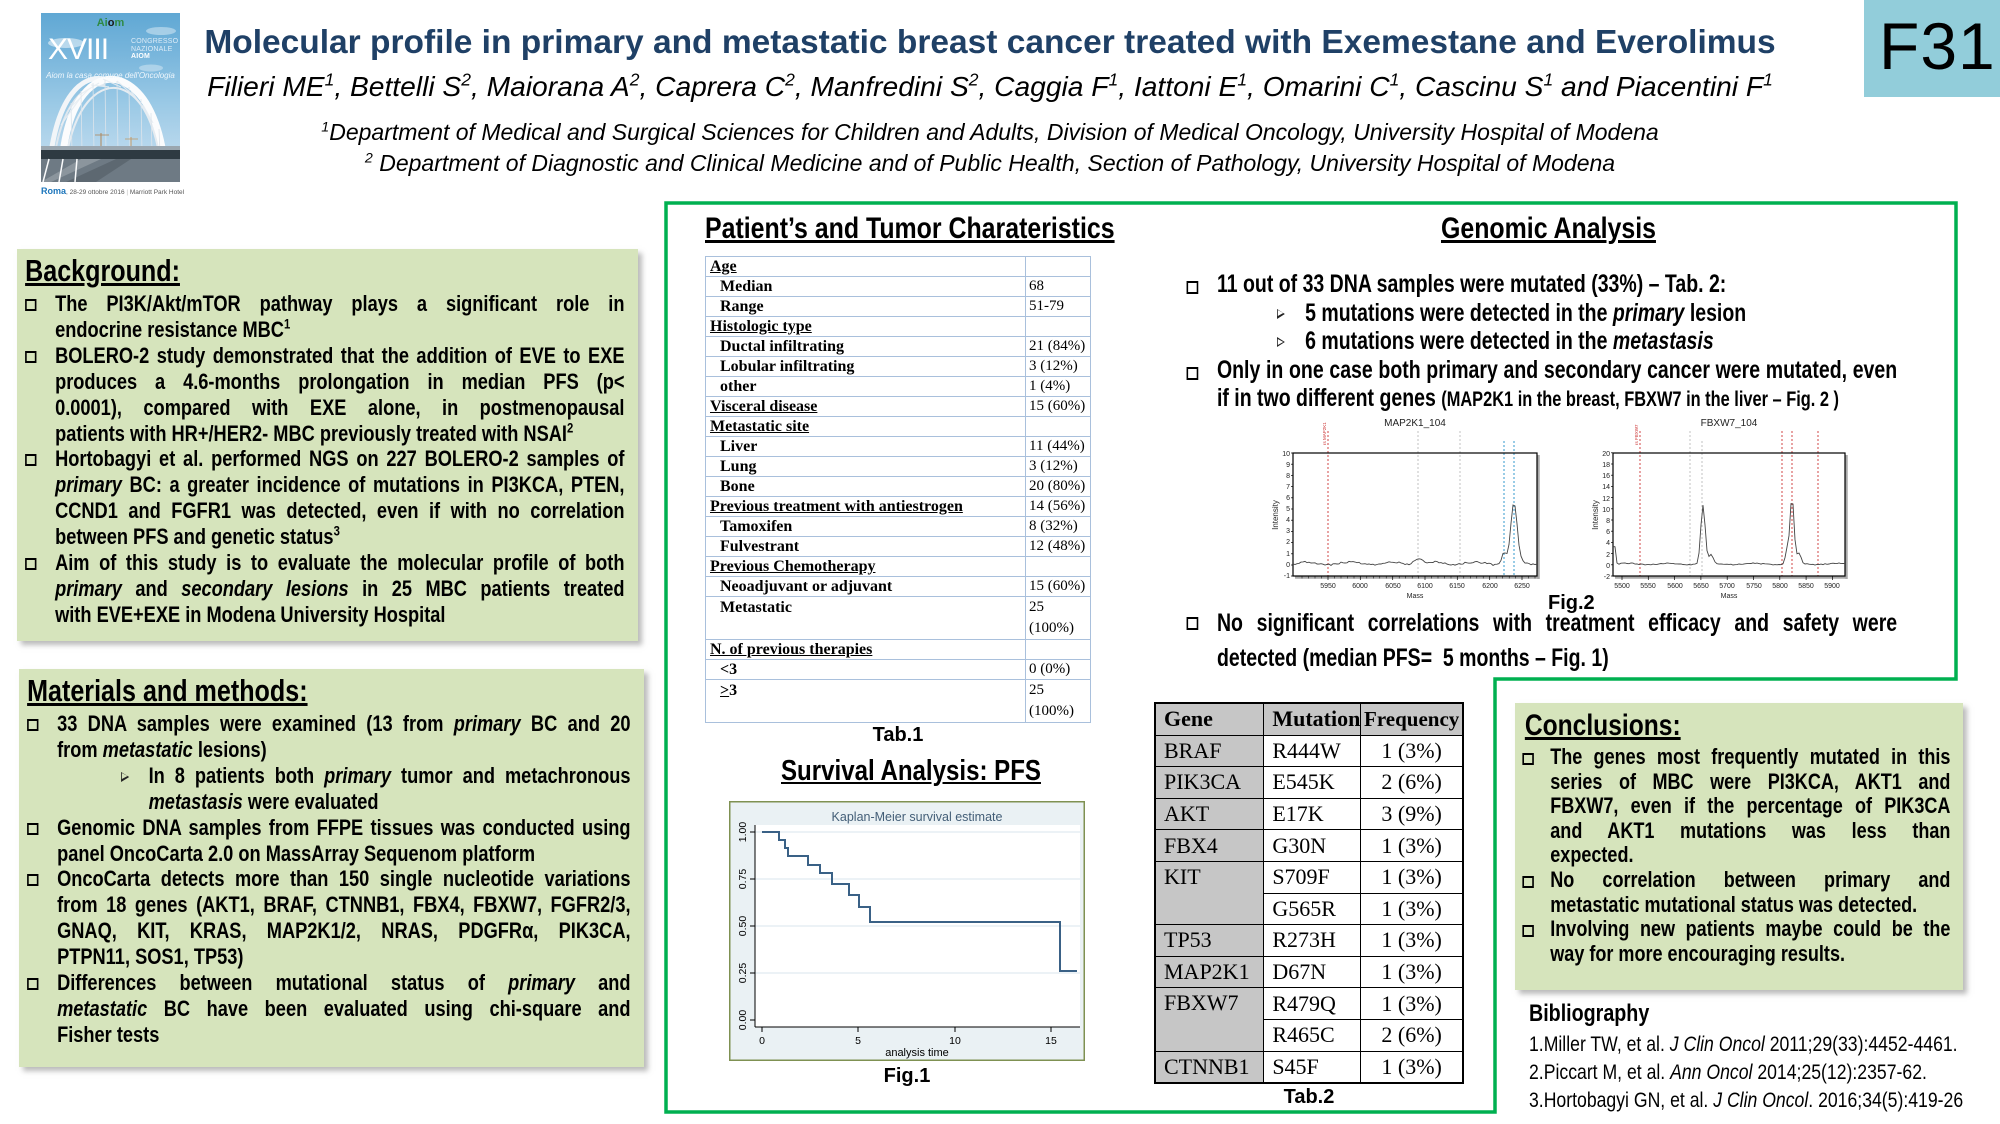 The image size is (2000, 1124). I want to click on svg-text: rs FBXW7, so click(1636, 434).